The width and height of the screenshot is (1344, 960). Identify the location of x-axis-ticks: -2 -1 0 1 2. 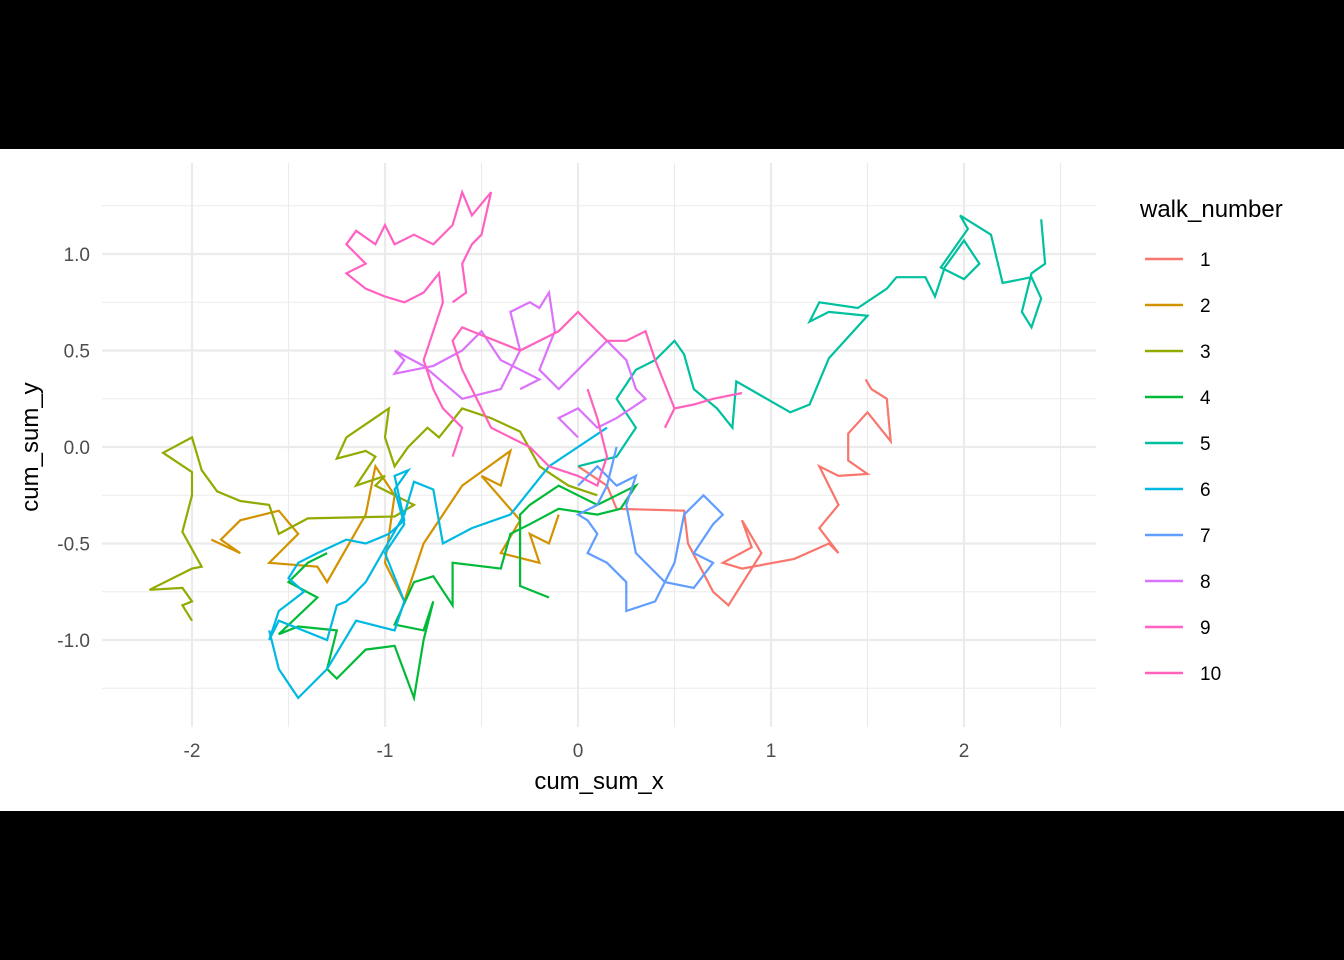
(577, 751).